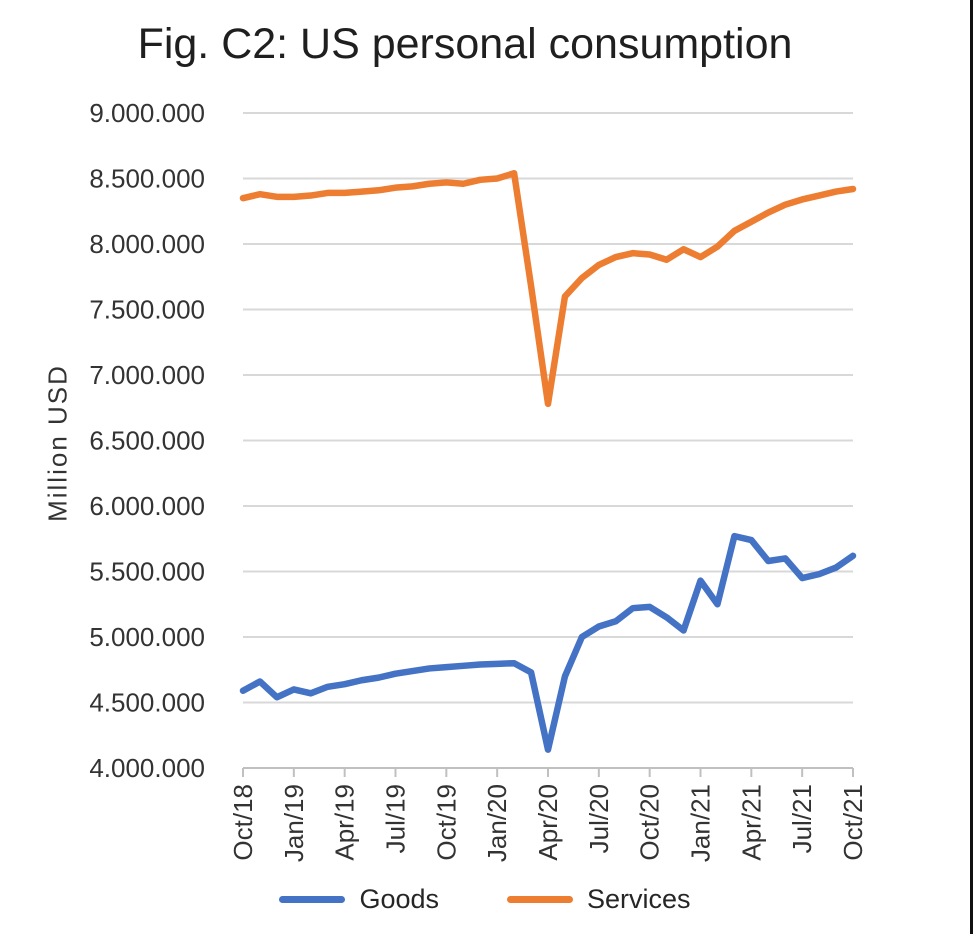  Describe the element at coordinates (147, 637) in the screenshot. I see `y-axis-tick-label: 5.000.000` at that location.